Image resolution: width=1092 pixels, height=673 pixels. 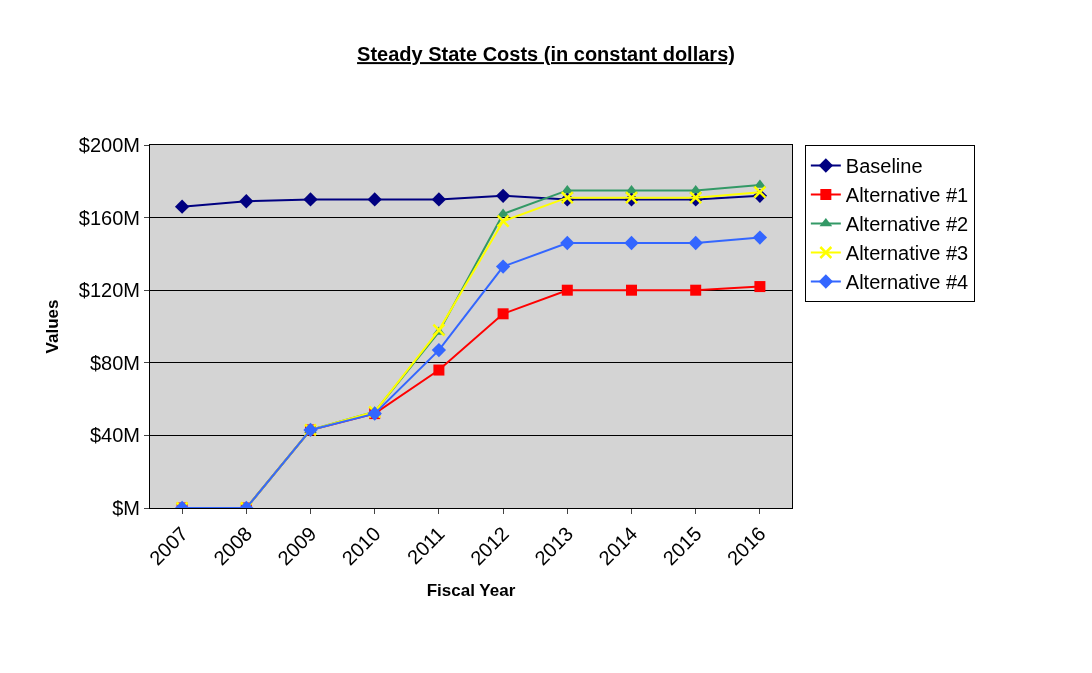 I want to click on legend-label: Alternative #4, so click(x=907, y=282).